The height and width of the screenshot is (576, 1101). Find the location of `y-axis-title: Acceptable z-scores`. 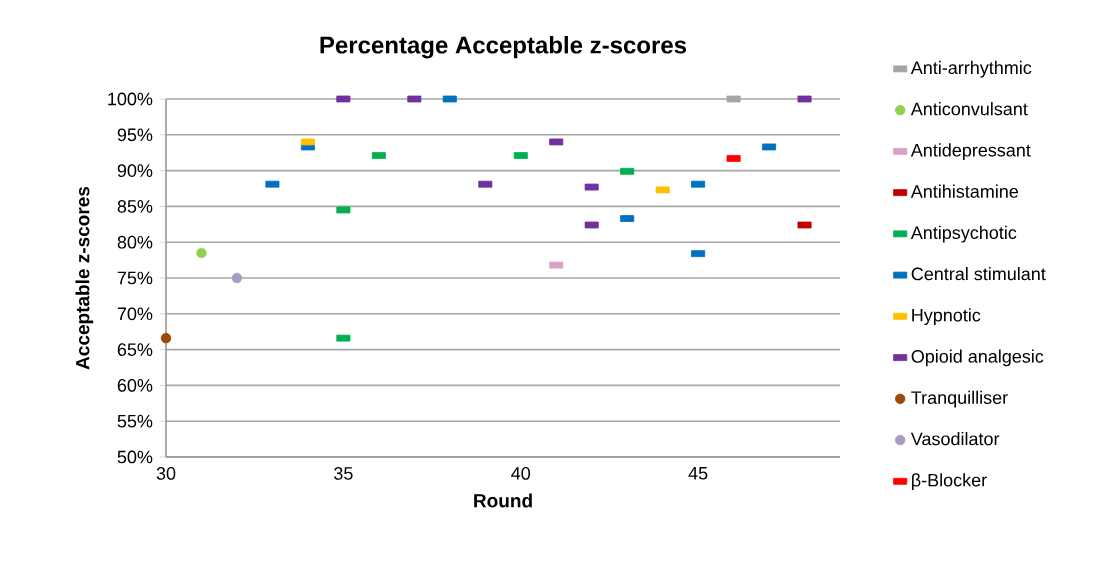

y-axis-title: Acceptable z-scores is located at coordinates (84, 278).